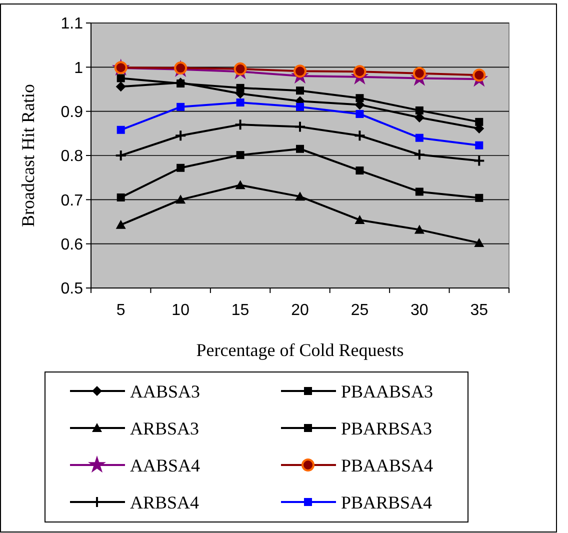  Describe the element at coordinates (387, 391) in the screenshot. I see `legend-label: PBAABSA3` at that location.